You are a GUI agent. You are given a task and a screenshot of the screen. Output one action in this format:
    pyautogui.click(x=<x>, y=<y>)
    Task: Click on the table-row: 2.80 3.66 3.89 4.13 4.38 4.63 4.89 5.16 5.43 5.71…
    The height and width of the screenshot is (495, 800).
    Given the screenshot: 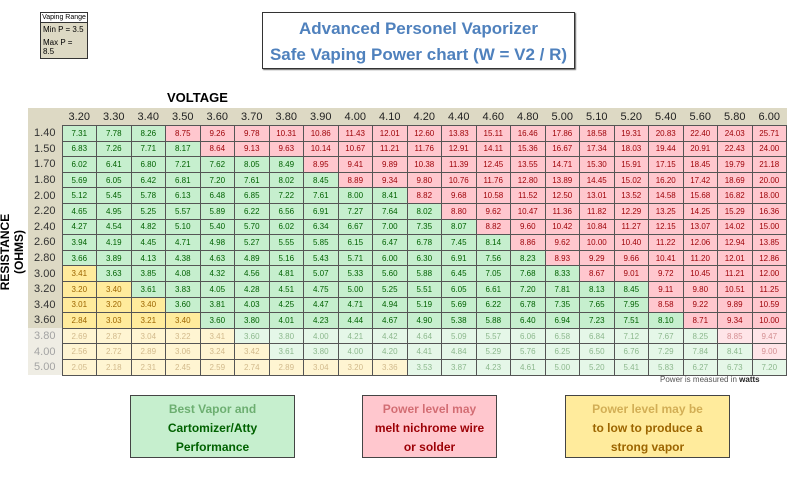 What is the action you would take?
    pyautogui.click(x=407, y=258)
    